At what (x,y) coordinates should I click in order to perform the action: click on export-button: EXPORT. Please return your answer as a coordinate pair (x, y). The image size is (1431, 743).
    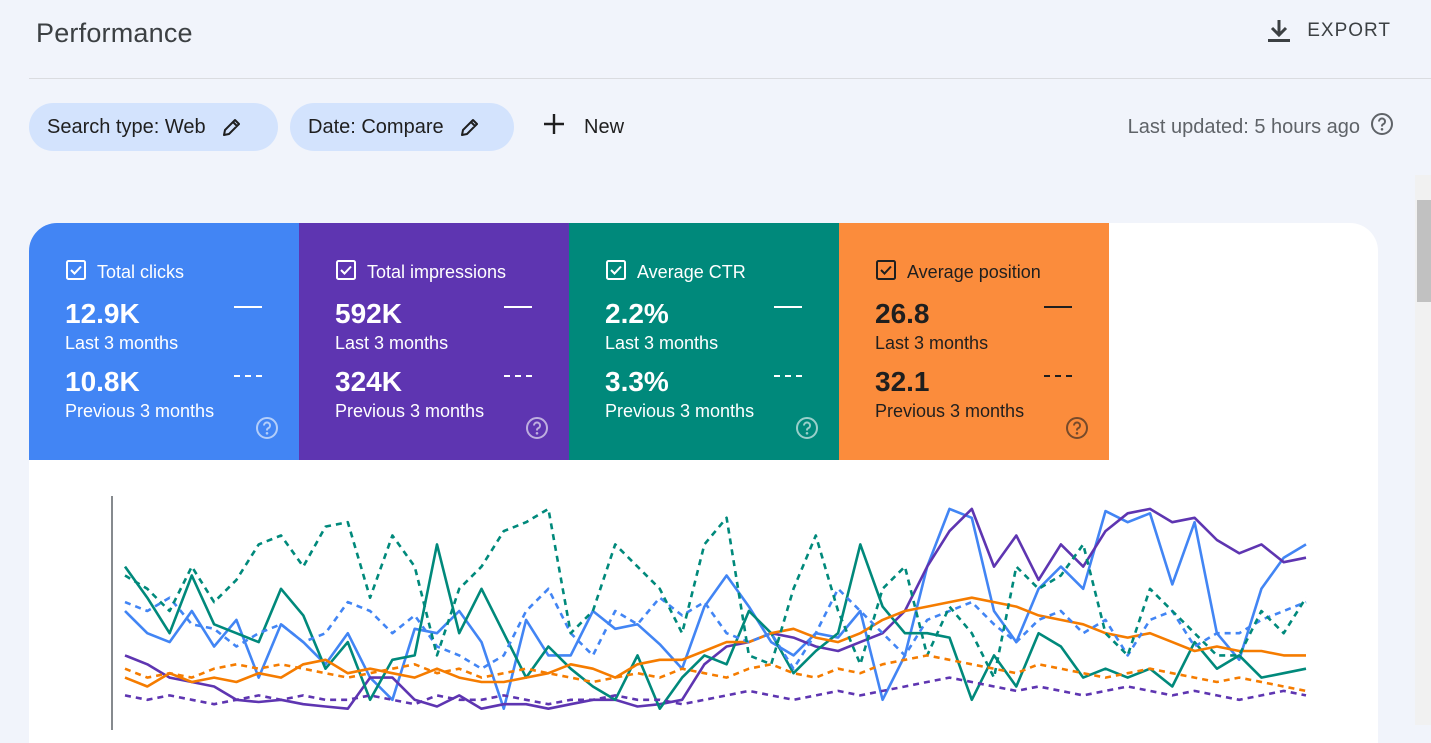
    Looking at the image, I should click on (1329, 31).